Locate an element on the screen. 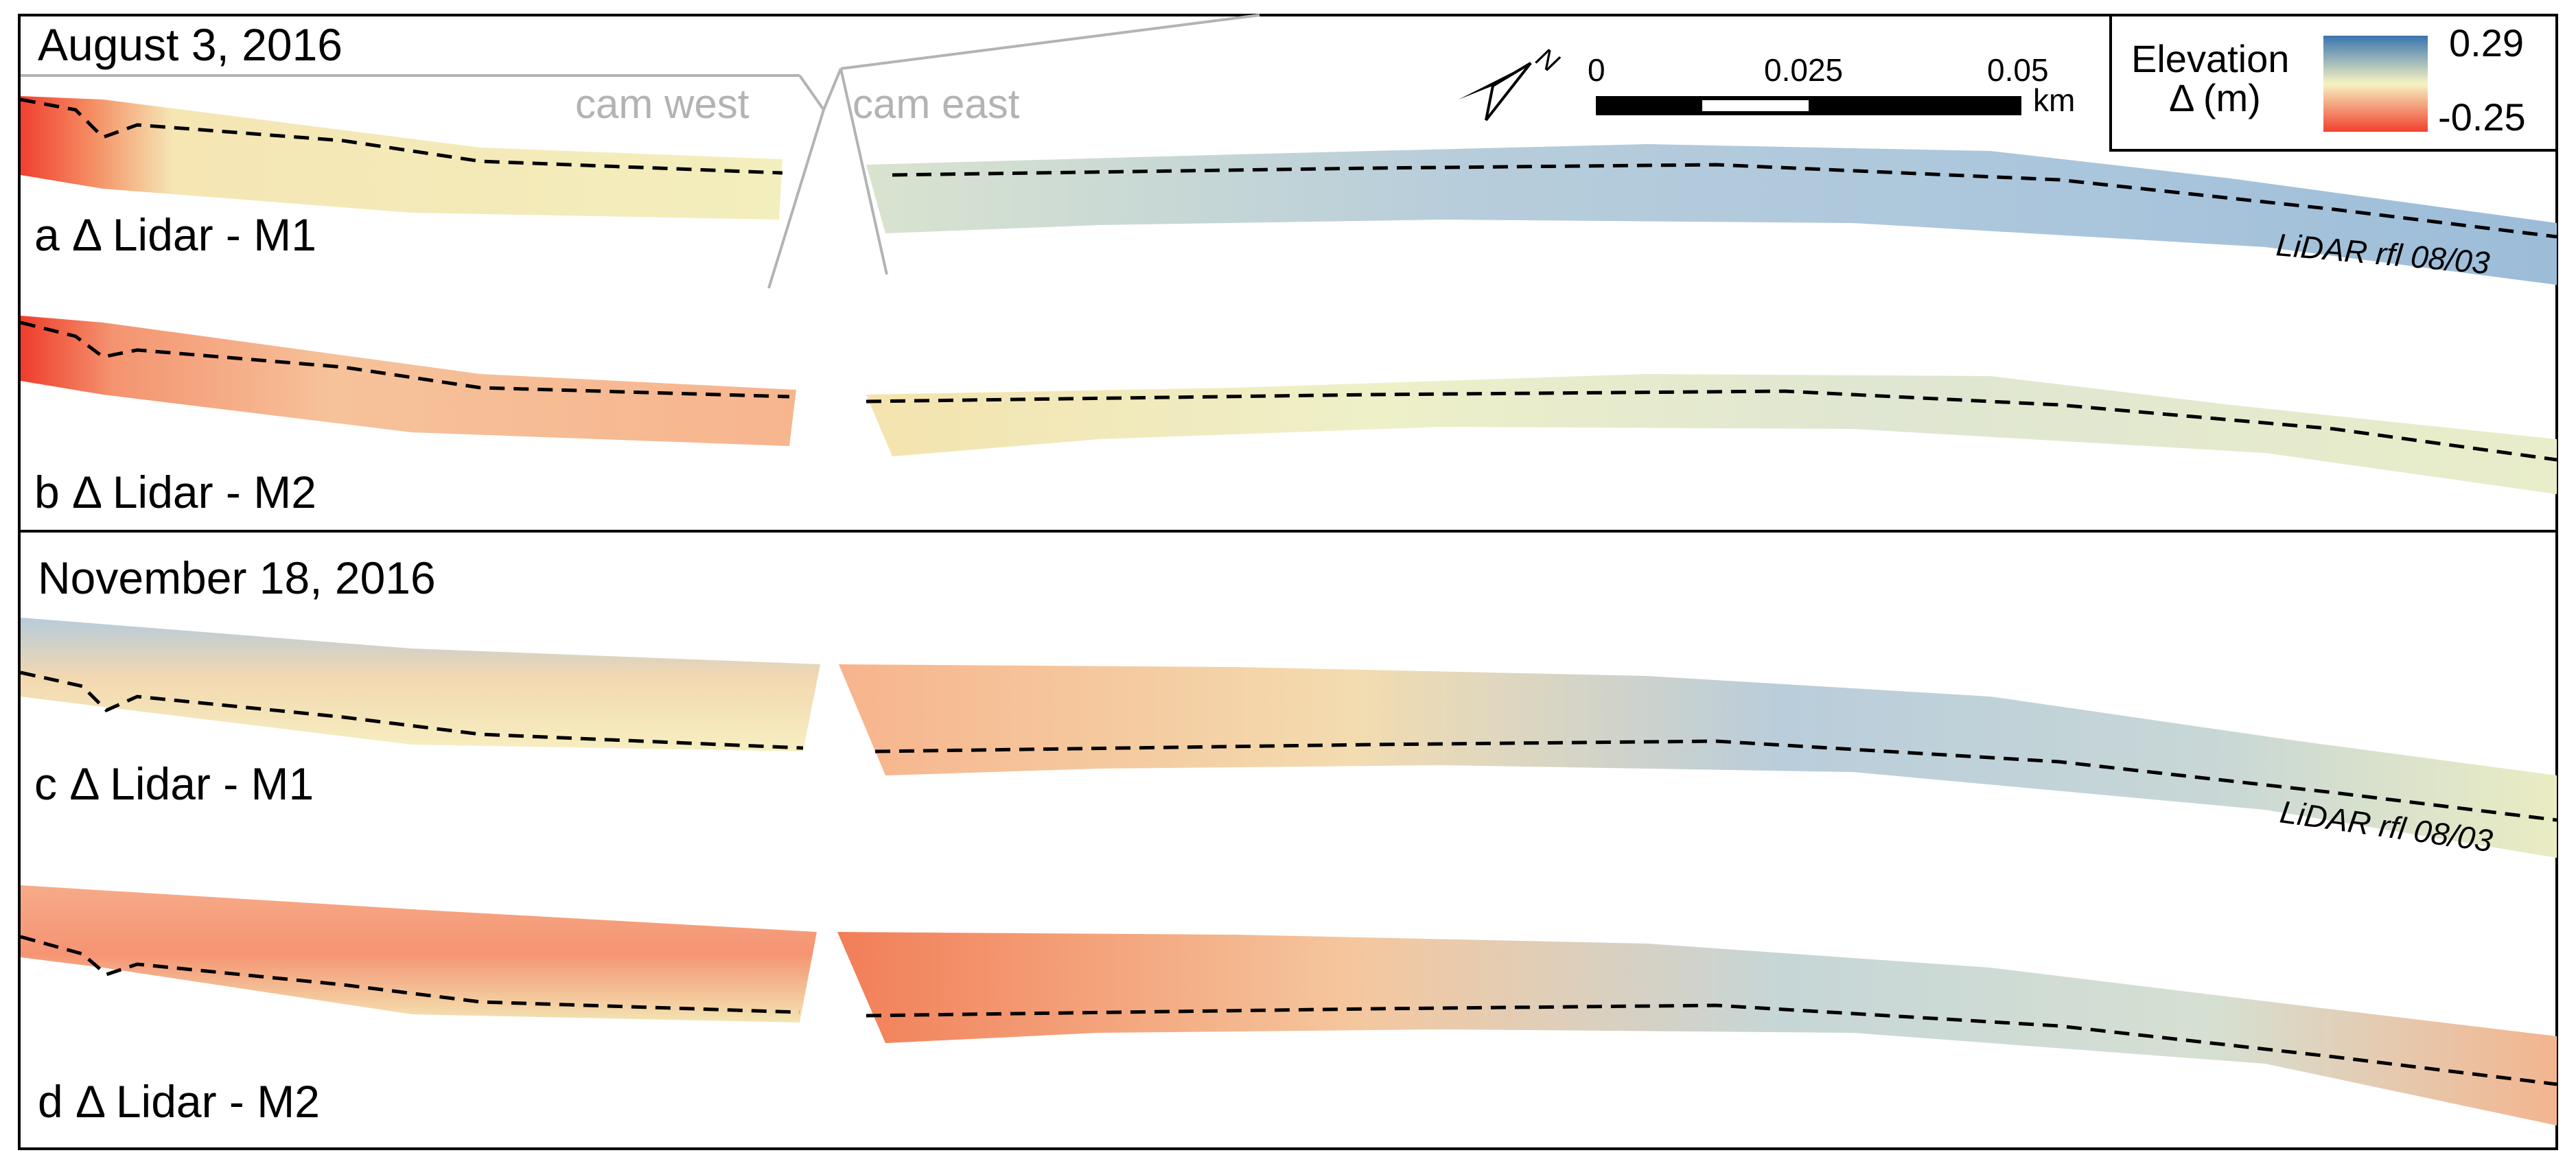  legend-title-line1: Elevation is located at coordinates (2210, 59).